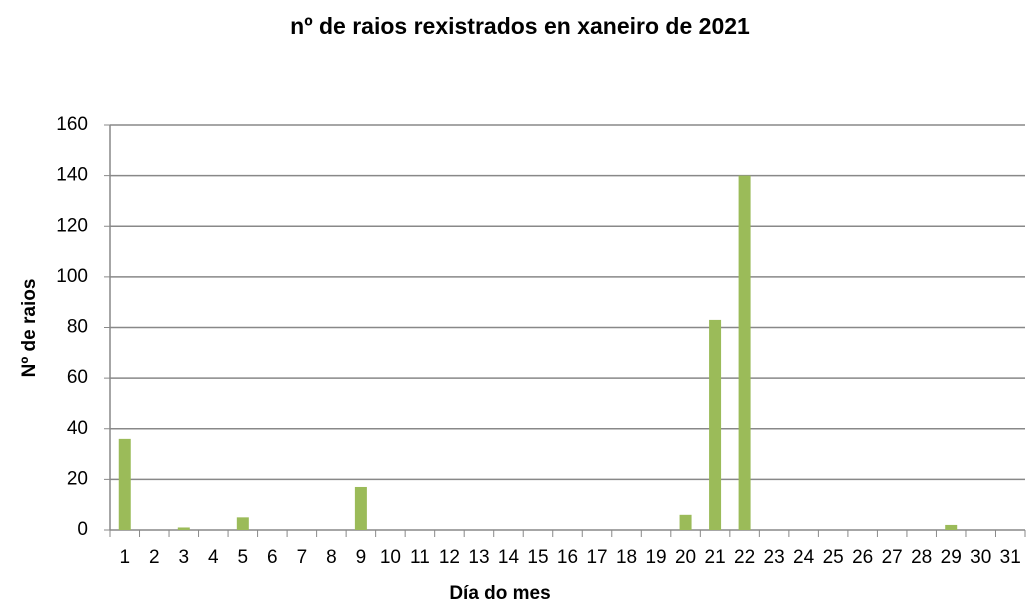  Describe the element at coordinates (685, 557) in the screenshot. I see `x-tick-label: 20` at that location.